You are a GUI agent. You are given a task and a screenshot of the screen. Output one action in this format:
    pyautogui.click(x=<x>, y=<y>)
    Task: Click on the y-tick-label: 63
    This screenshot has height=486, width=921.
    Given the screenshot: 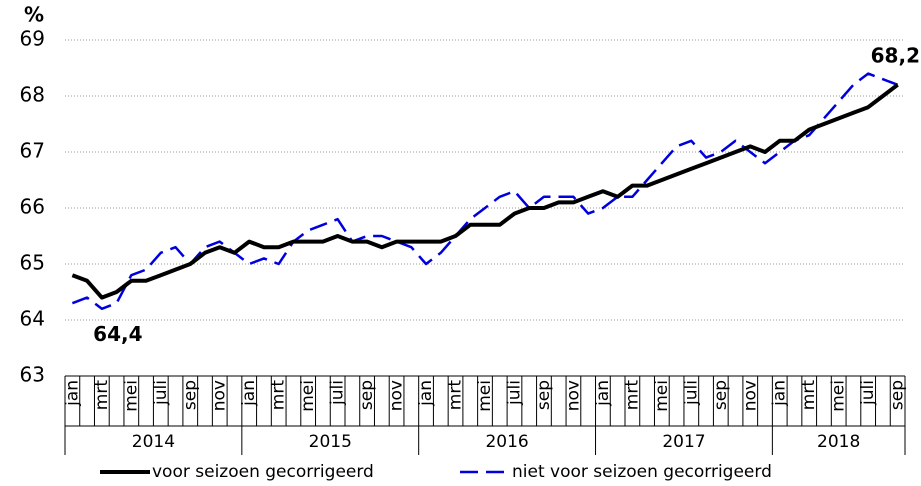 What is the action you would take?
    pyautogui.click(x=32, y=375)
    